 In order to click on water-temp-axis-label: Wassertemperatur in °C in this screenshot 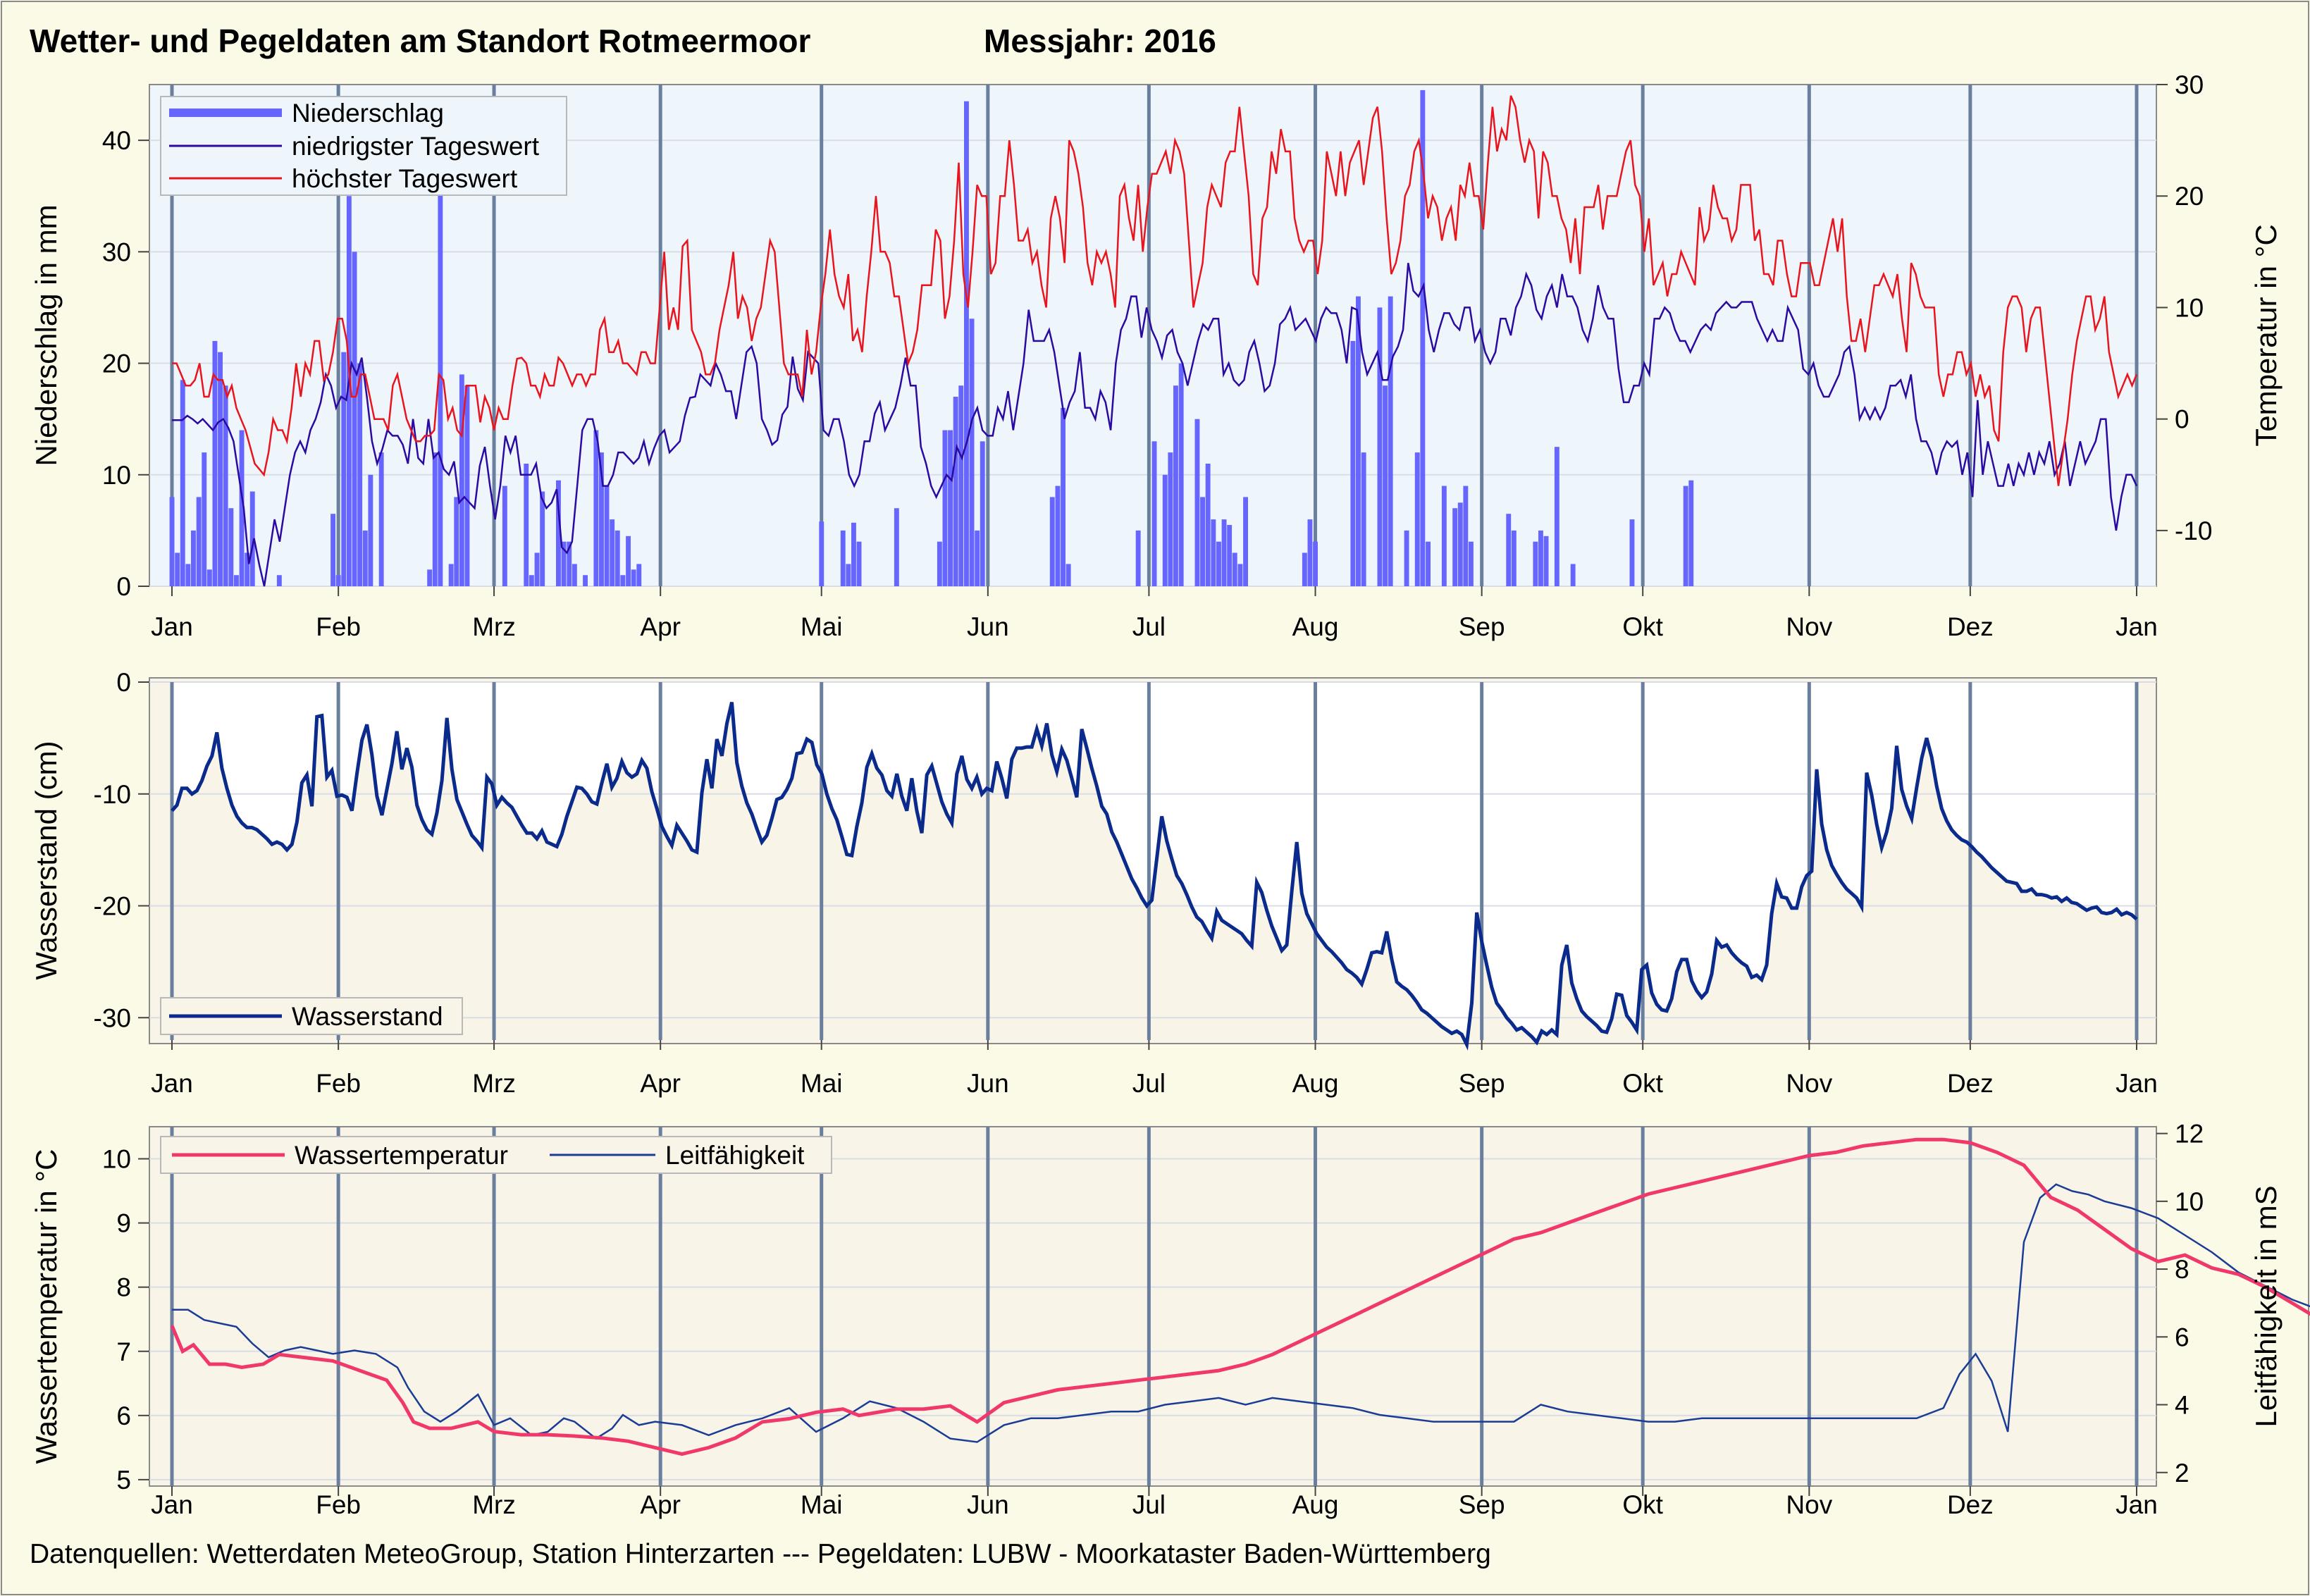, I will do `click(47, 1307)`.